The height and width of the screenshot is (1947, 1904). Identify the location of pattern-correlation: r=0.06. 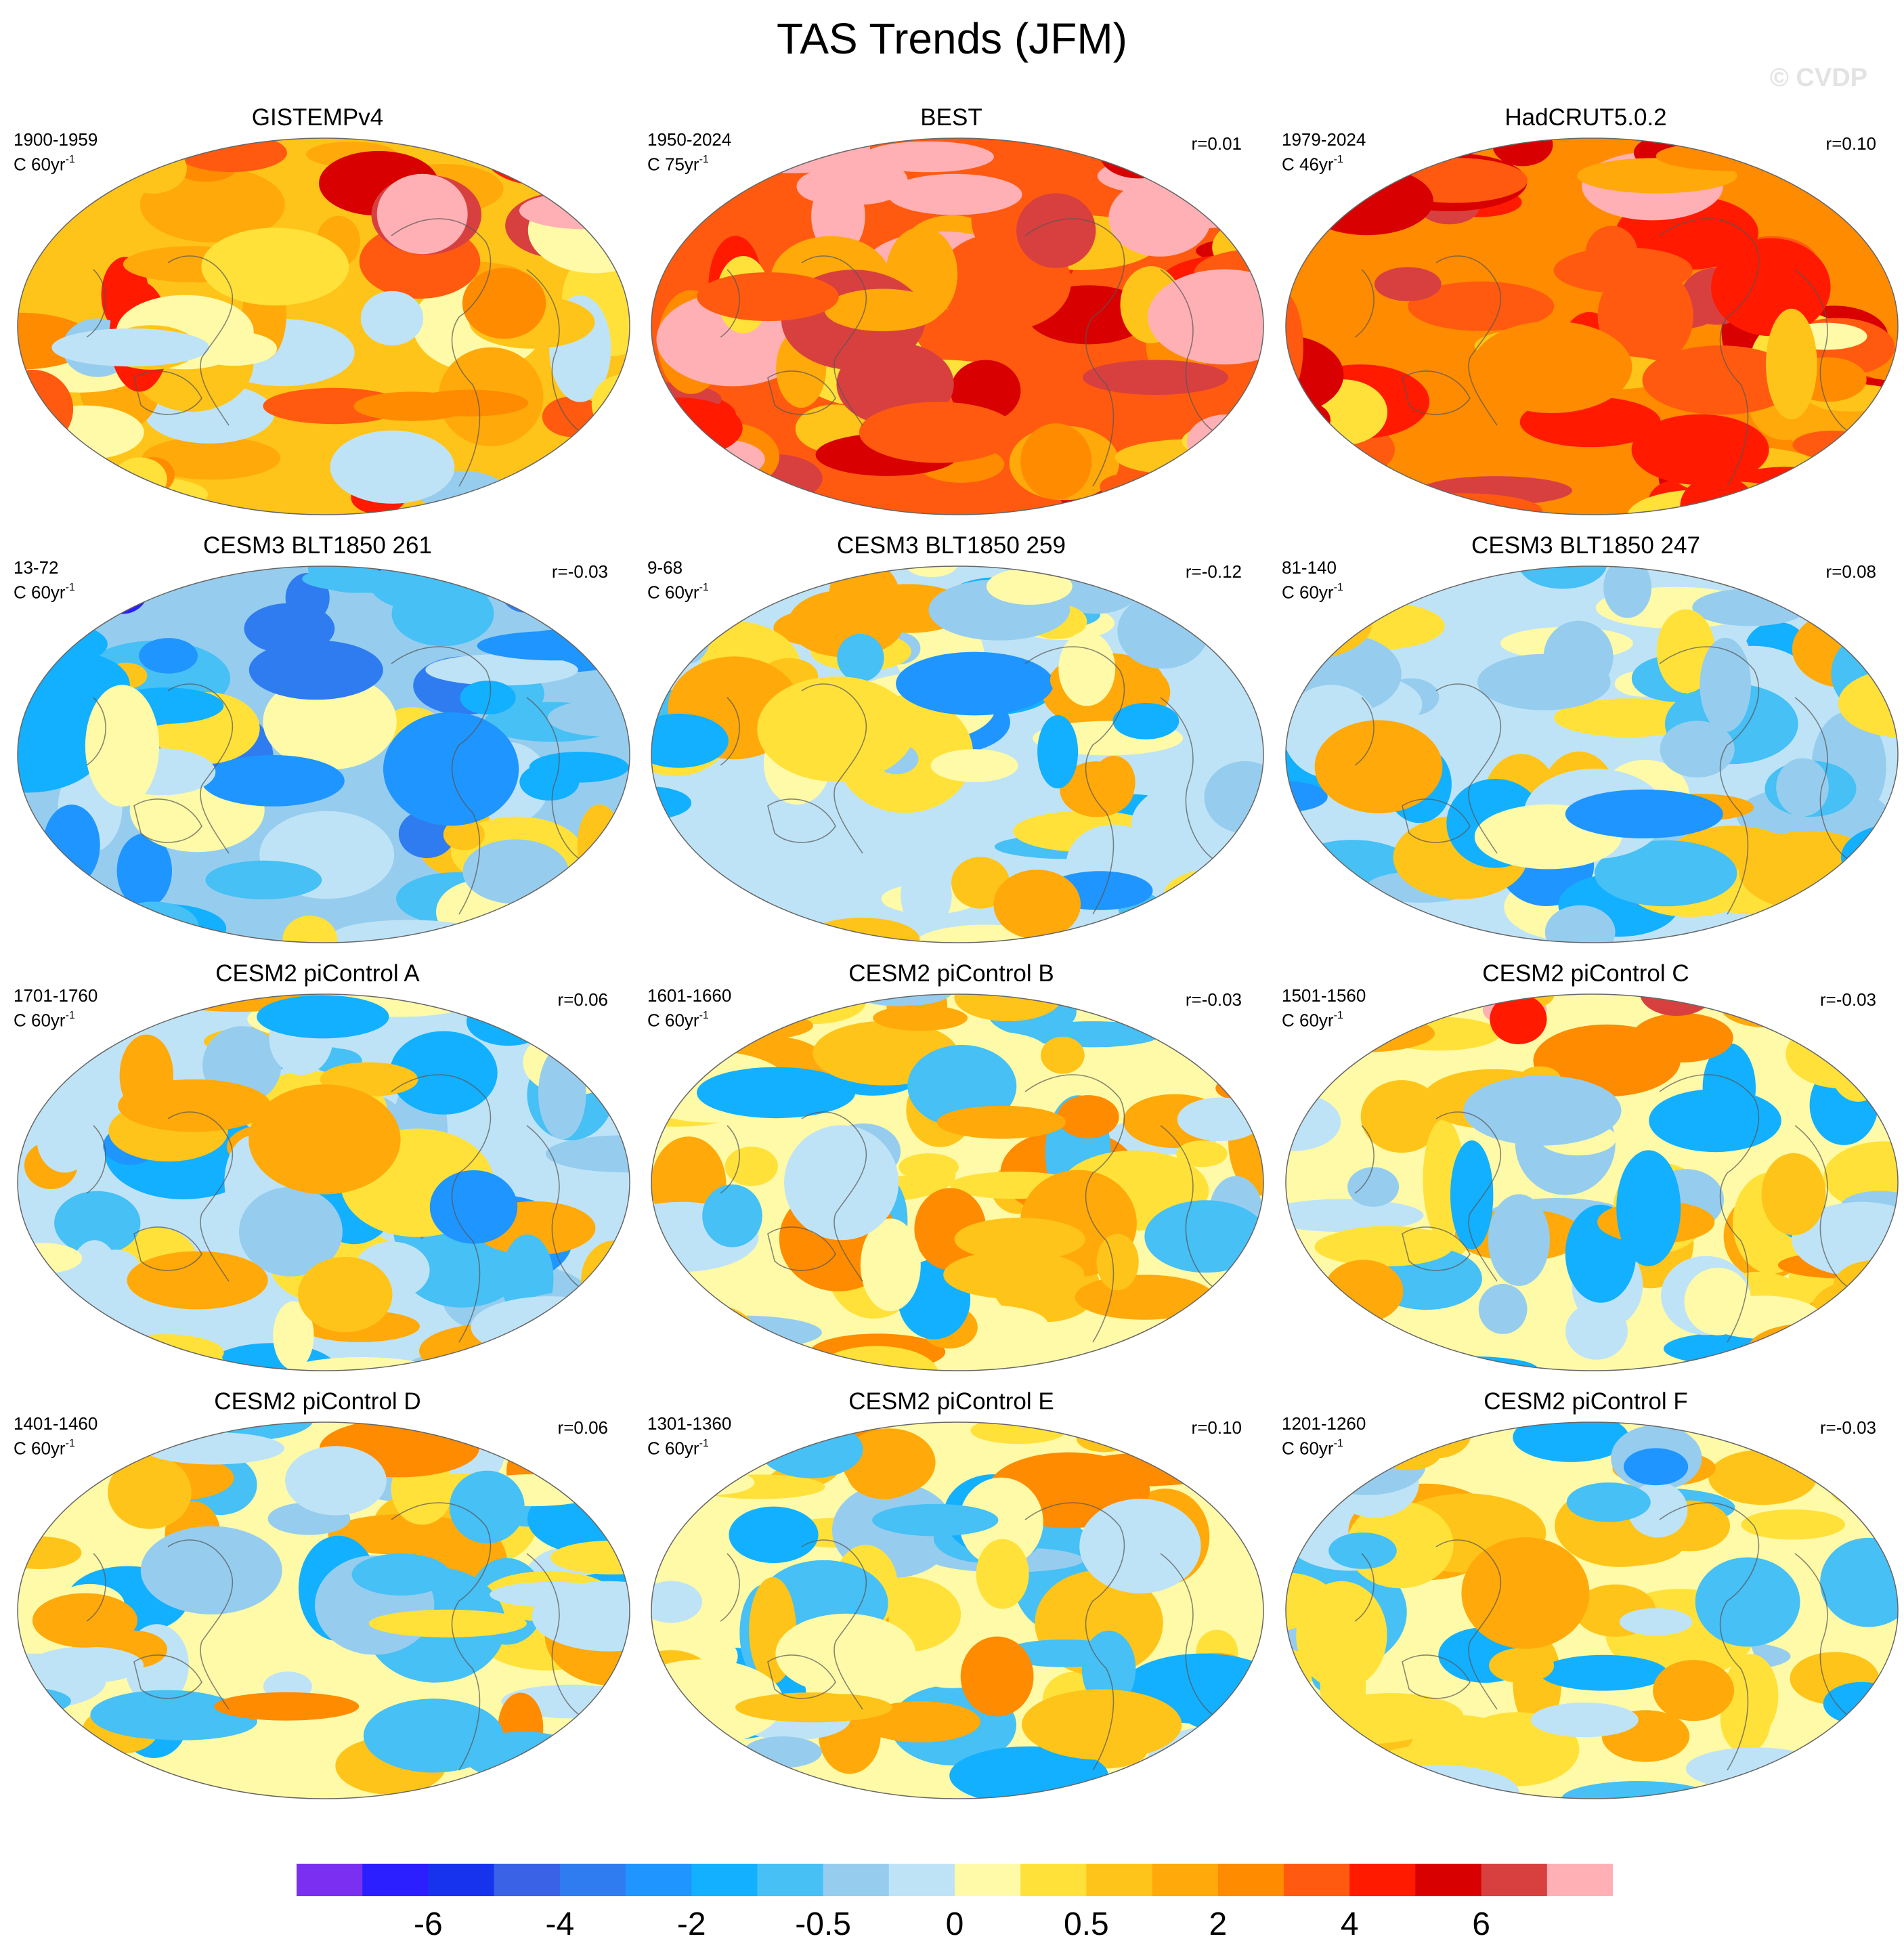
(583, 999).